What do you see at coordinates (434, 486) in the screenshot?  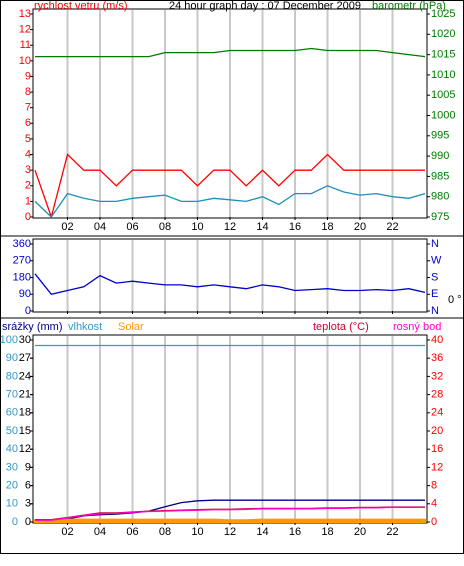 I see `y2-tick-label: 8` at bounding box center [434, 486].